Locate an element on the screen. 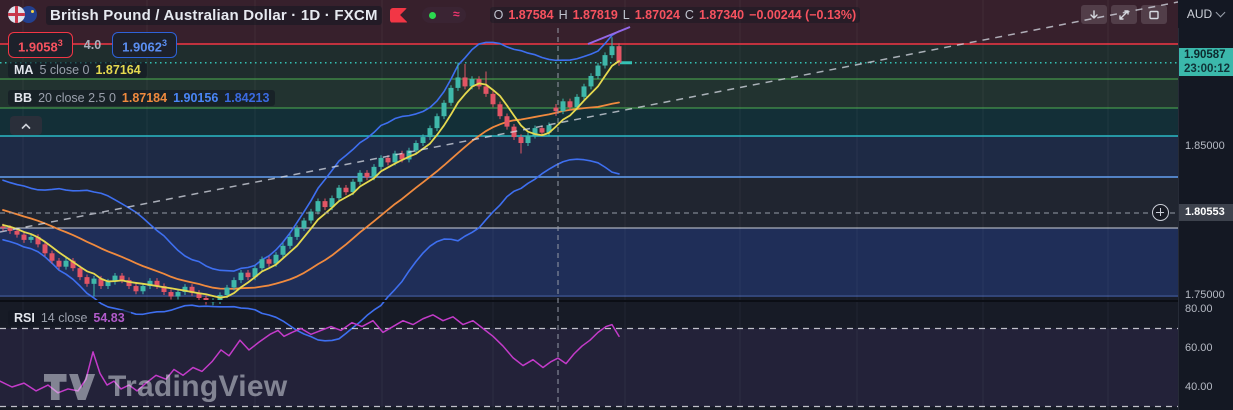 The height and width of the screenshot is (410, 1233). crosshair-price-label: 1.80553 is located at coordinates (1206, 212).